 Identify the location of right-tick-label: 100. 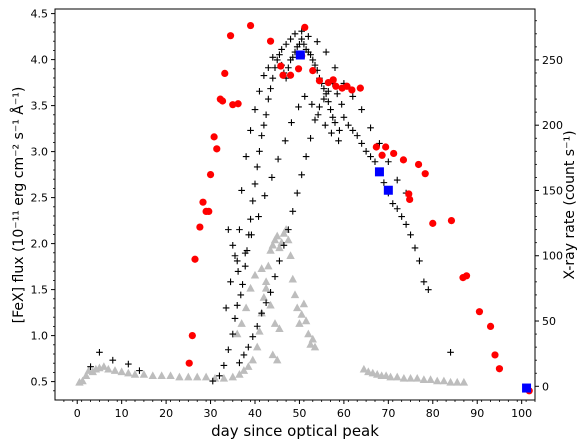
(552, 256).